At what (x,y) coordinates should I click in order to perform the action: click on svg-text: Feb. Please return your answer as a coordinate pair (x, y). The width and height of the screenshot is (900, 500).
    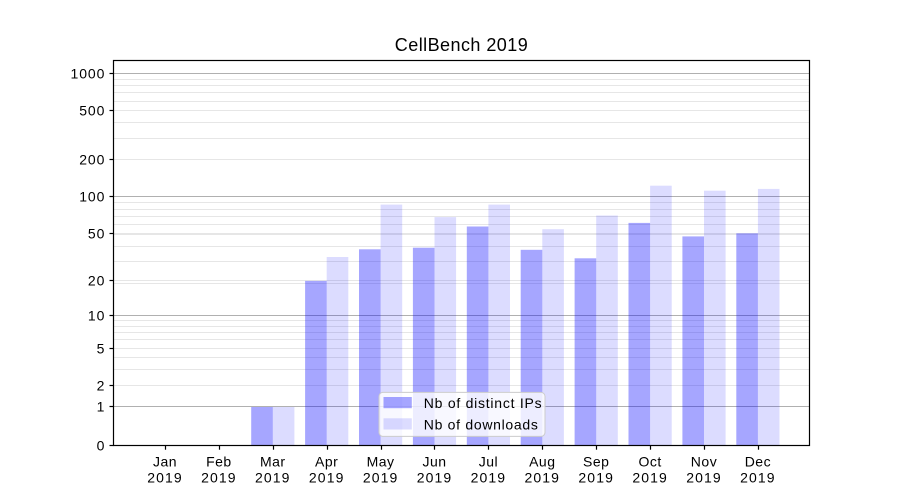
    Looking at the image, I should click on (219, 461).